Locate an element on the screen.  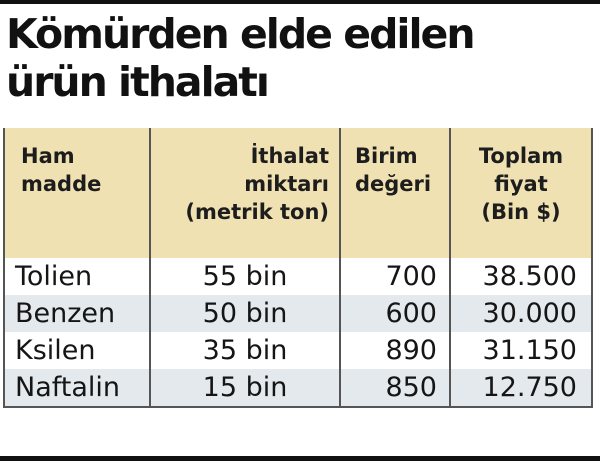
title-line-1: Kömürden elde edilen is located at coordinates (241, 34).